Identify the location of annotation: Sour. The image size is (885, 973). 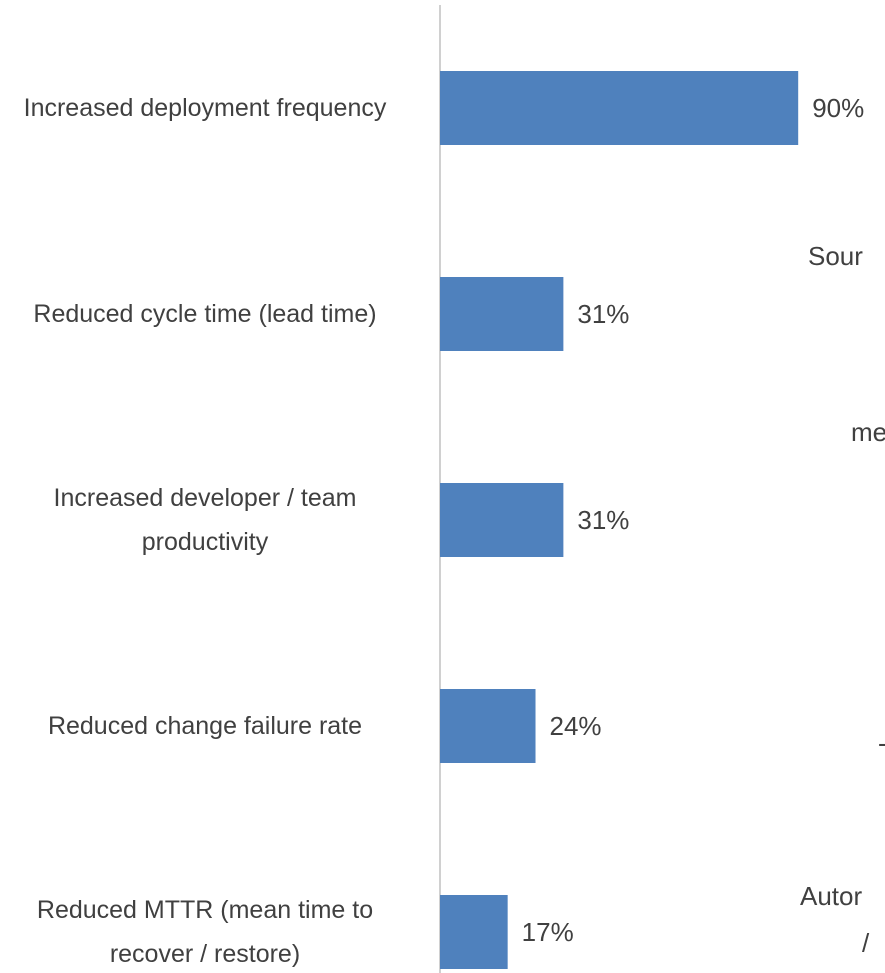
(835, 256).